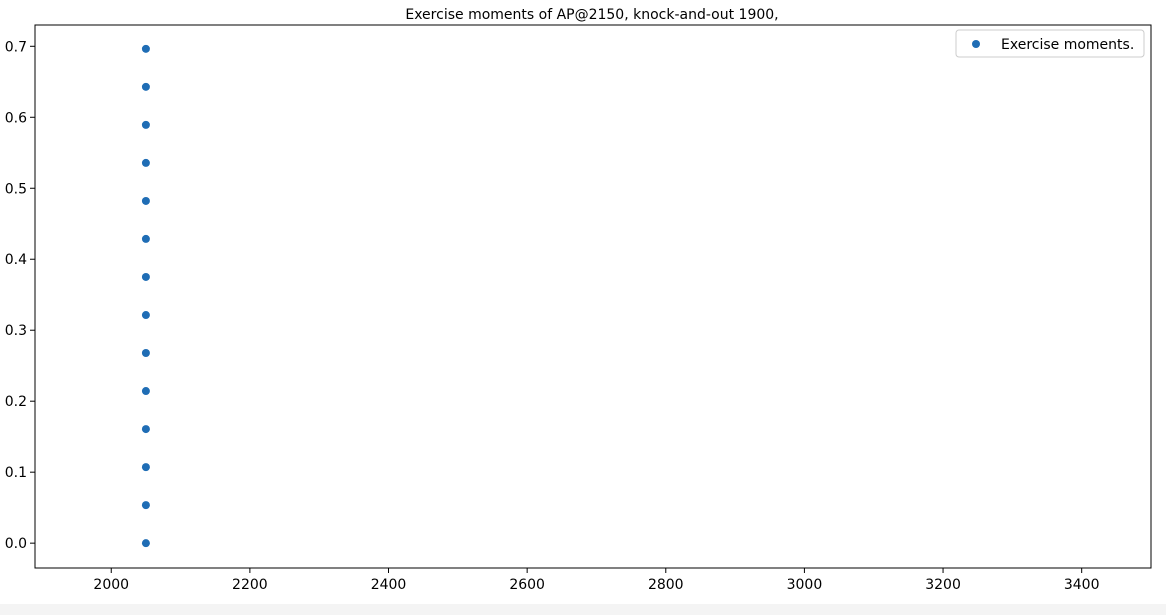 The image size is (1166, 615). I want to click on y-tick-label: 0.0, so click(16, 544).